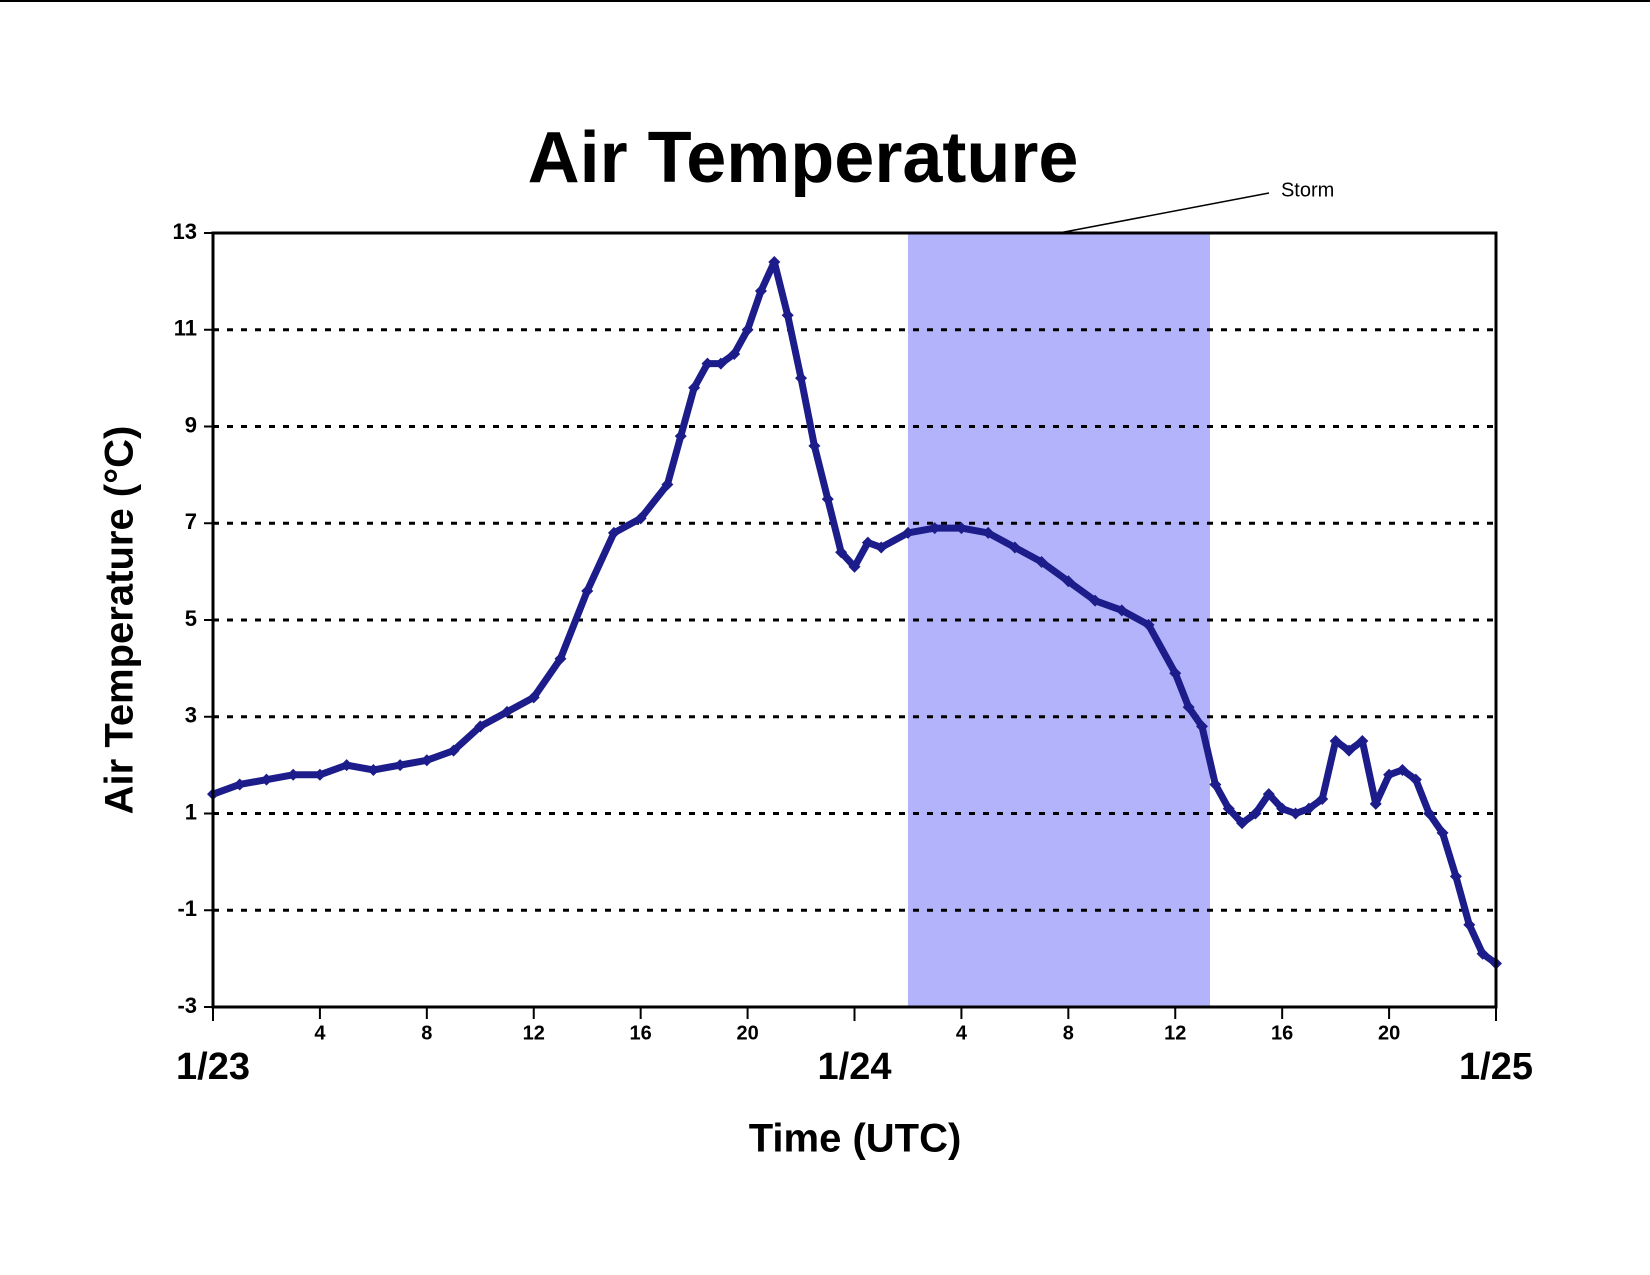 The image size is (1650, 1275). What do you see at coordinates (185, 328) in the screenshot?
I see `y-tick-label: 11` at bounding box center [185, 328].